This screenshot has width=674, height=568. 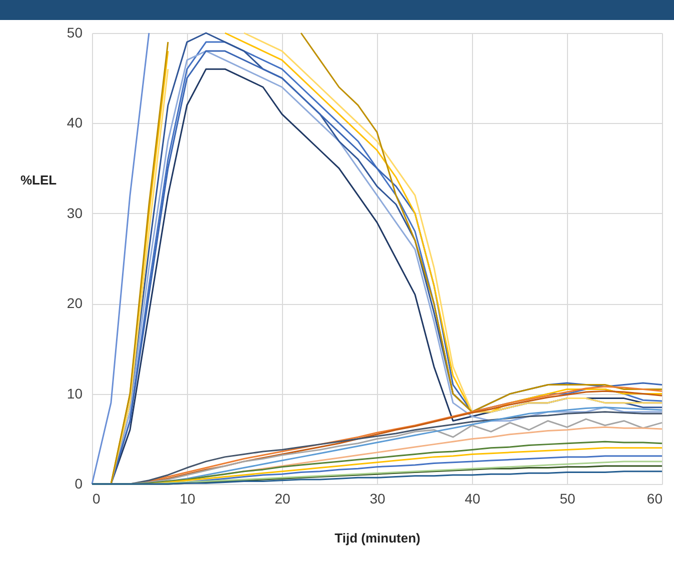 I want to click on x-tick-label: 40, so click(x=472, y=498).